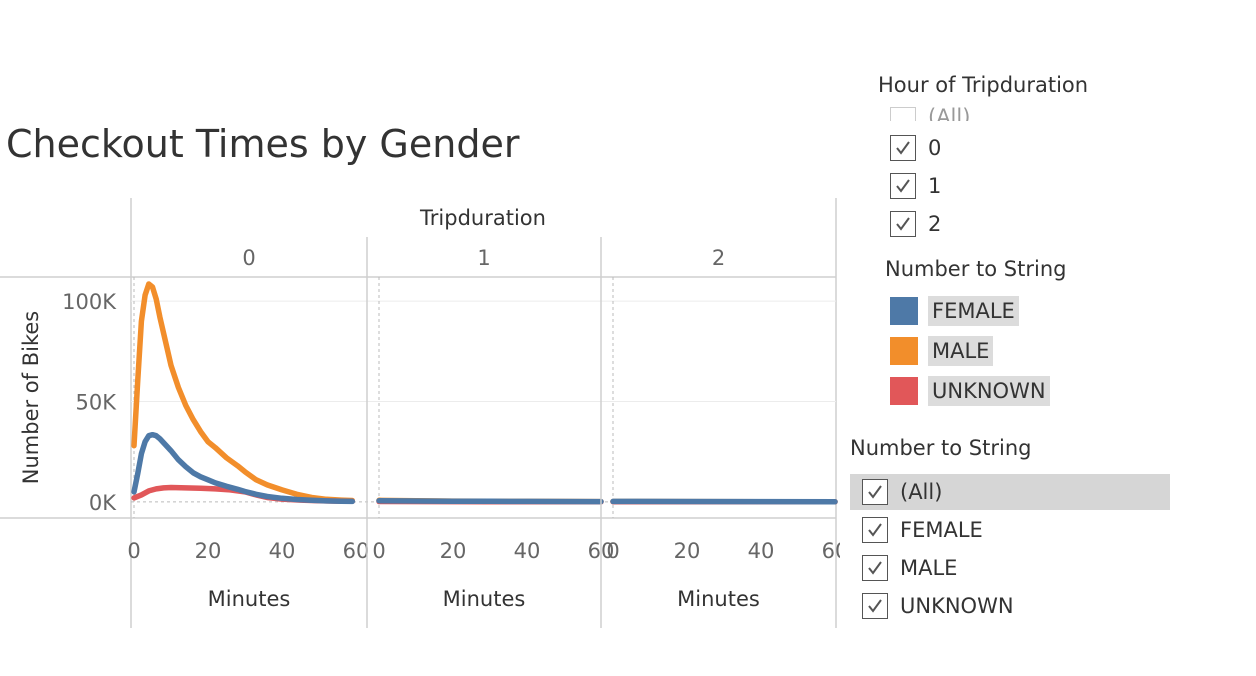  Describe the element at coordinates (718, 258) in the screenshot. I see `panel-header-label: 2` at that location.